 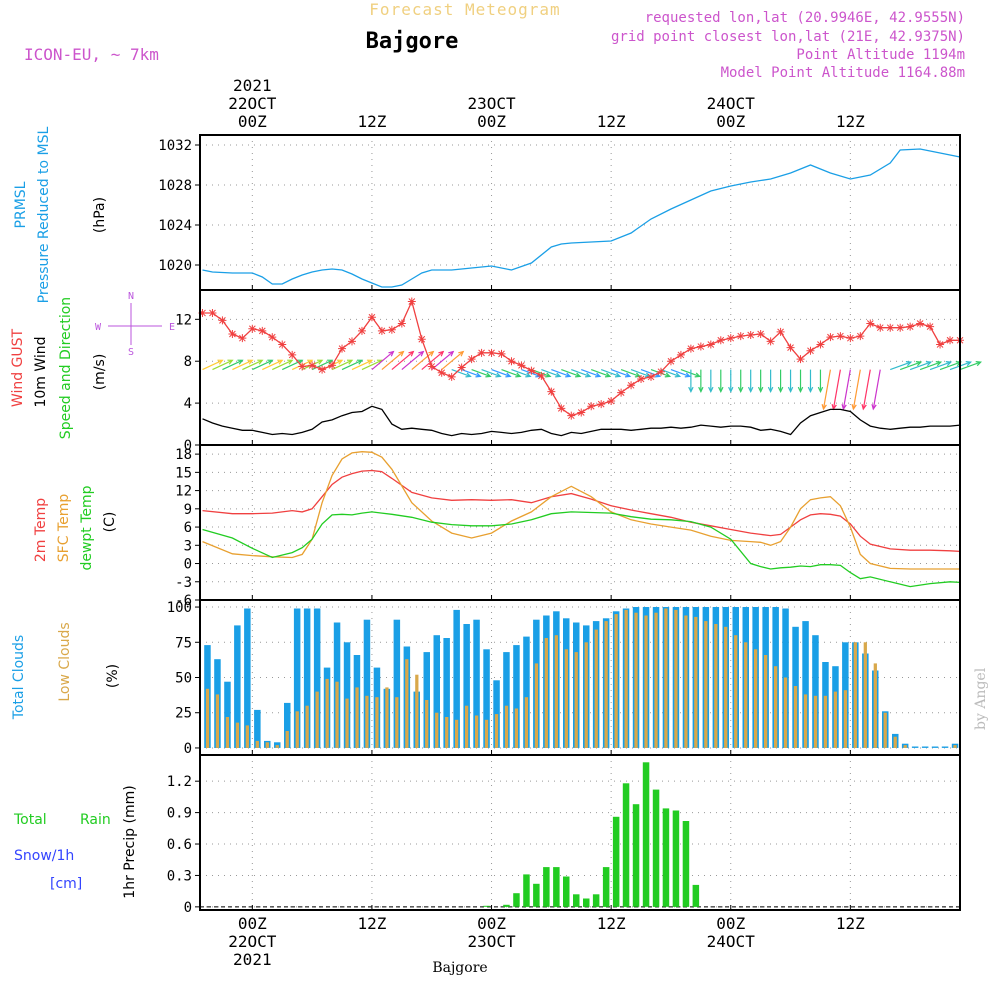 I want to click on t2m-line, so click(x=581, y=511).